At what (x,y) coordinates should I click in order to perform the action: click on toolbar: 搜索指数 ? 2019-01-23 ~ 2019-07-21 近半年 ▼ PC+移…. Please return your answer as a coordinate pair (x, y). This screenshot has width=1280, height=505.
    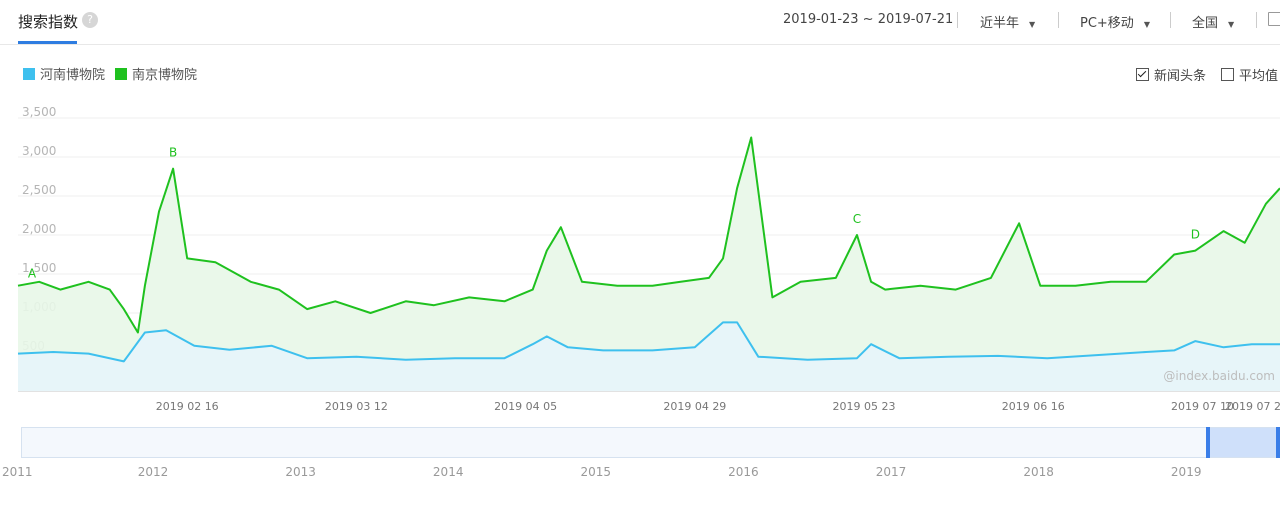
    Looking at the image, I should click on (640, 22).